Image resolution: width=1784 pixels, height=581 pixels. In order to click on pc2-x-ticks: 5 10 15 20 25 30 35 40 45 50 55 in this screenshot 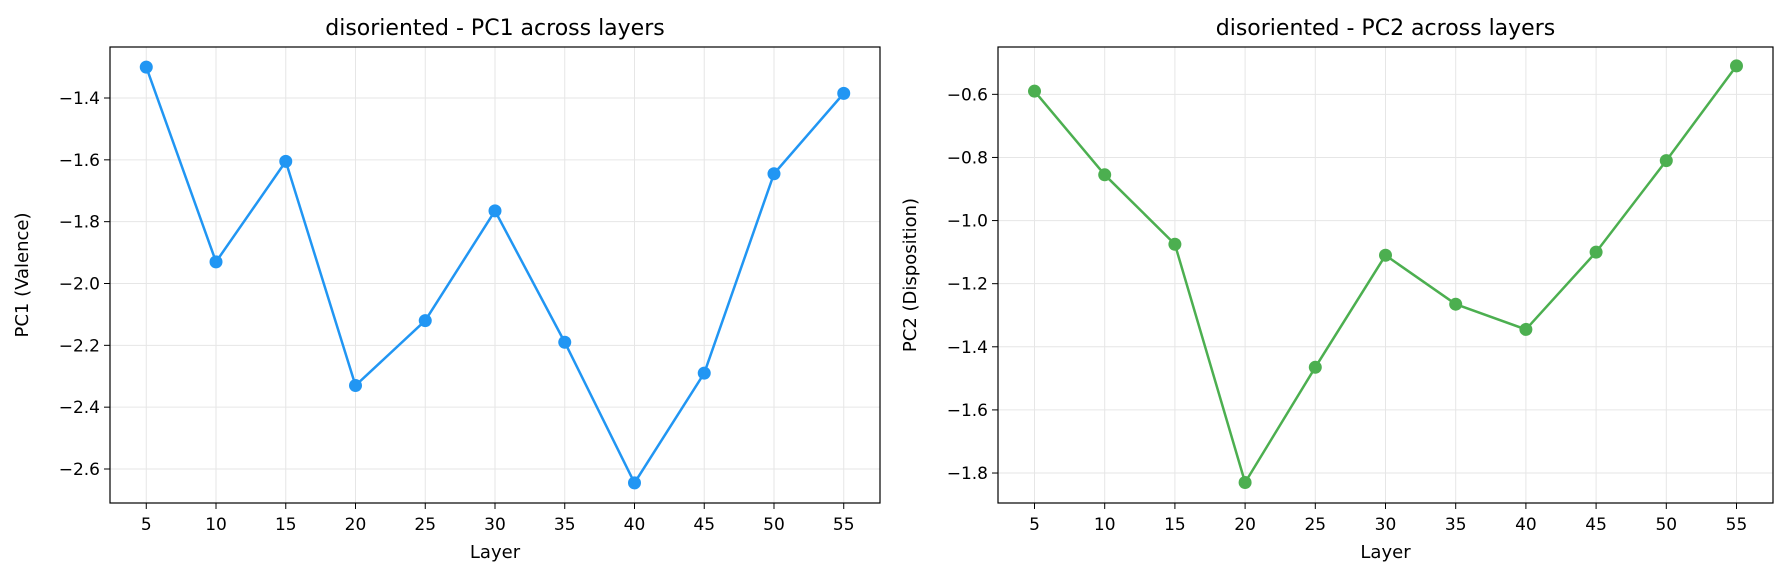, I will do `click(1388, 519)`.